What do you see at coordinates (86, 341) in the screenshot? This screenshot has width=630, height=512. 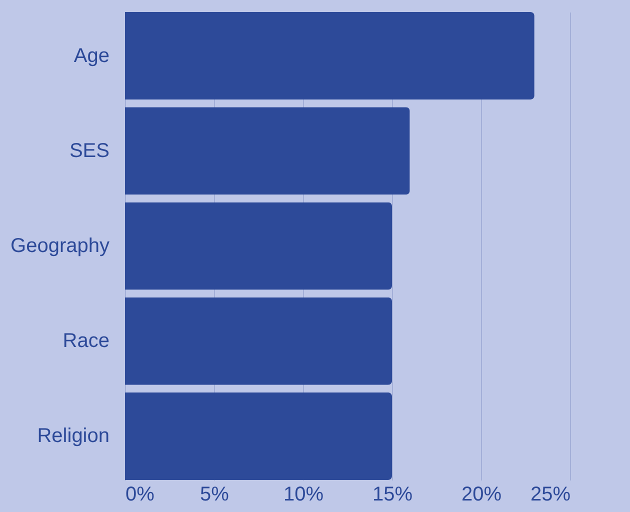 I see `y-tick-label: Race` at bounding box center [86, 341].